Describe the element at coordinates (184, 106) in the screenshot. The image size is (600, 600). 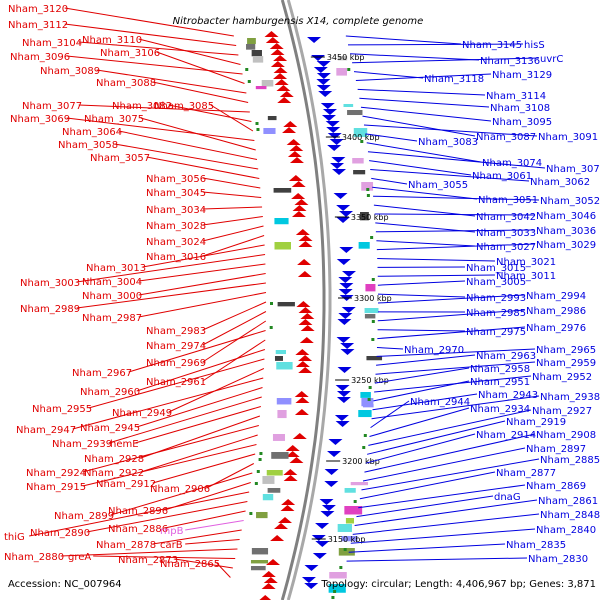
I see `left-gene-label: Nham_3085` at that location.